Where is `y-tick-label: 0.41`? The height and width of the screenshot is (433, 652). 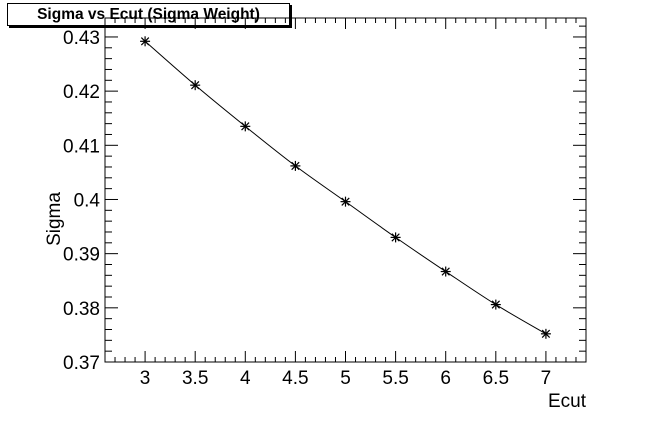
y-tick-label: 0.41 is located at coordinates (81, 146).